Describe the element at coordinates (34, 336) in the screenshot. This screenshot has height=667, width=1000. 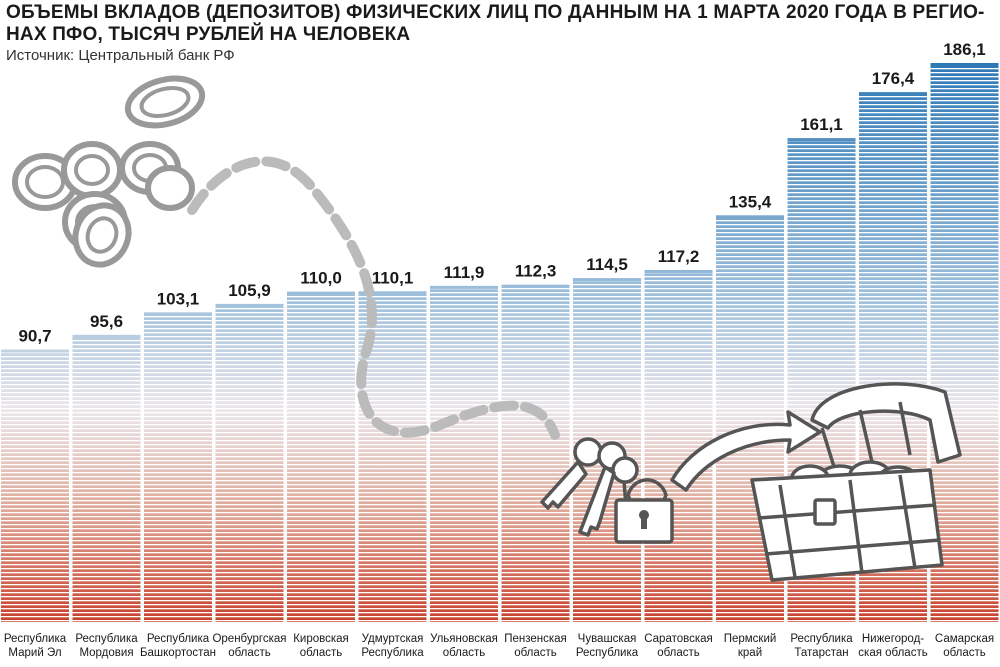
I see `value-label-1: 90,7` at that location.